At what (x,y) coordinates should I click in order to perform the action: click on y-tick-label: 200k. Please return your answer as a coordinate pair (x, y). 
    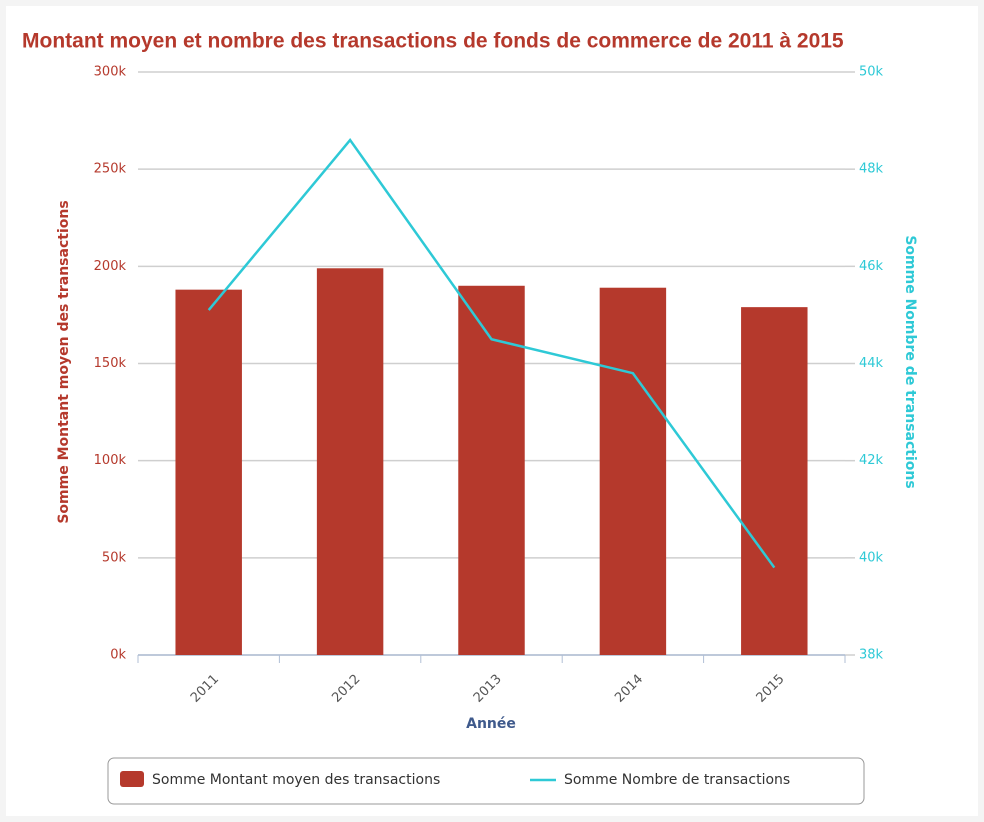
    Looking at the image, I should click on (110, 266).